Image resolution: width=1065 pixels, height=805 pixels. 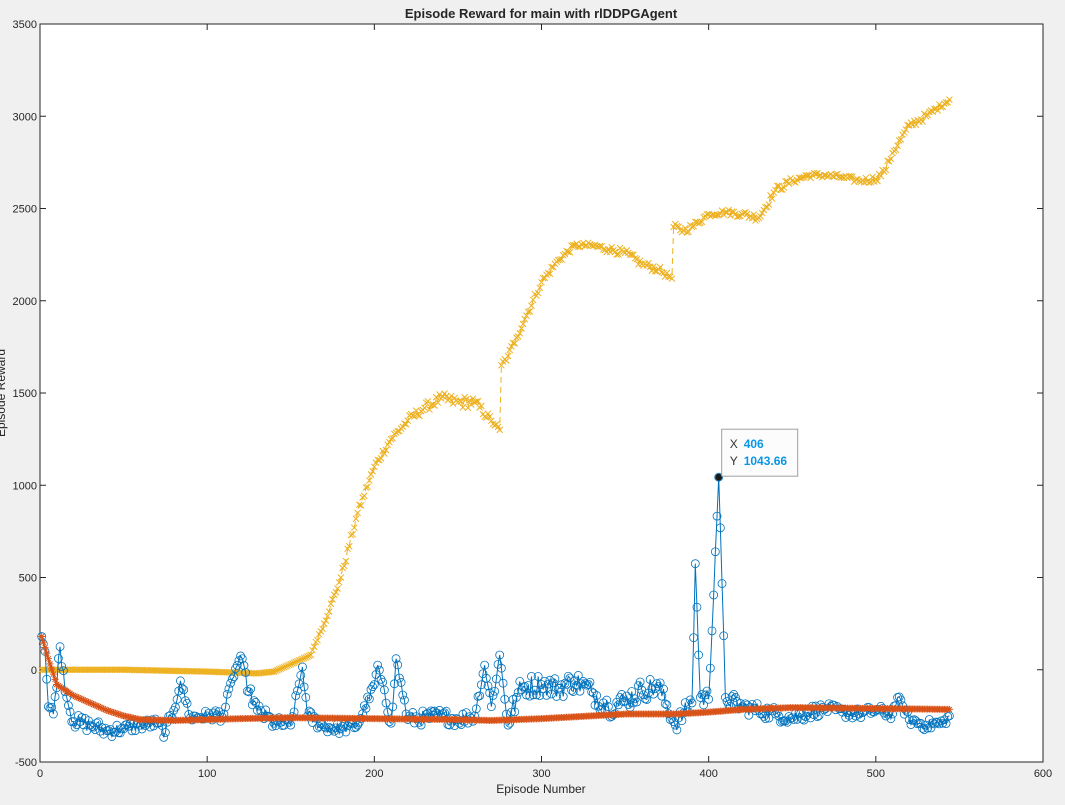 I want to click on data-tip-marker, so click(x=719, y=477).